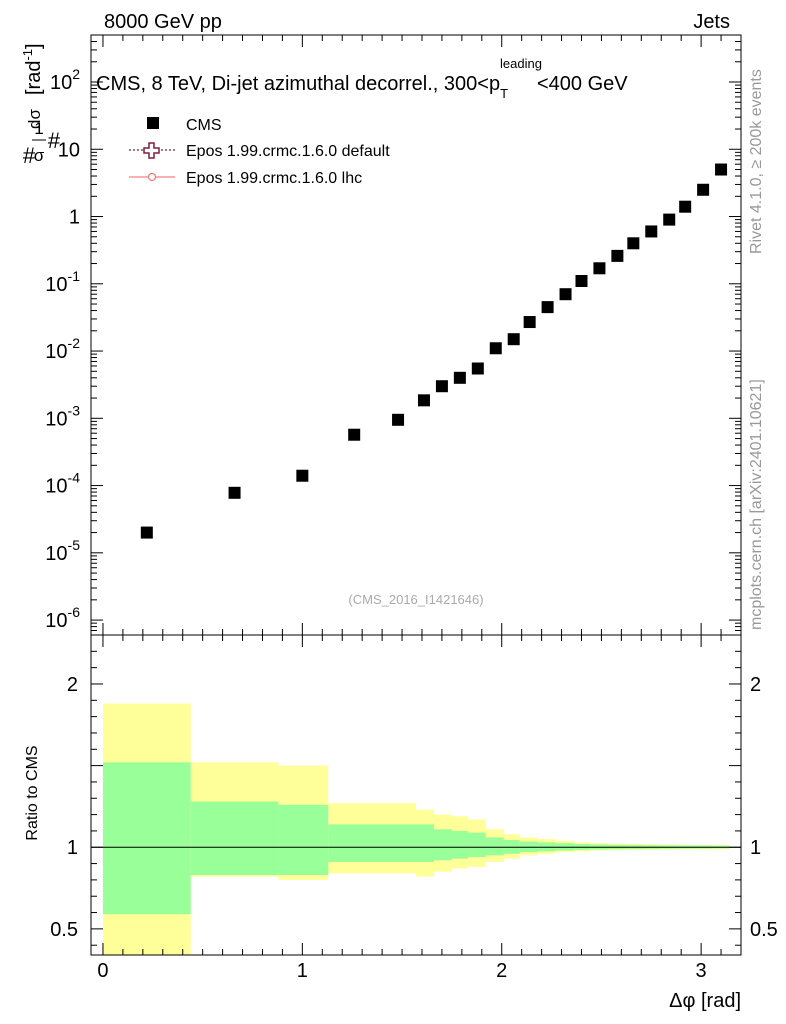  Describe the element at coordinates (72, 848) in the screenshot. I see `ratio-y-tick-label: 1` at that location.